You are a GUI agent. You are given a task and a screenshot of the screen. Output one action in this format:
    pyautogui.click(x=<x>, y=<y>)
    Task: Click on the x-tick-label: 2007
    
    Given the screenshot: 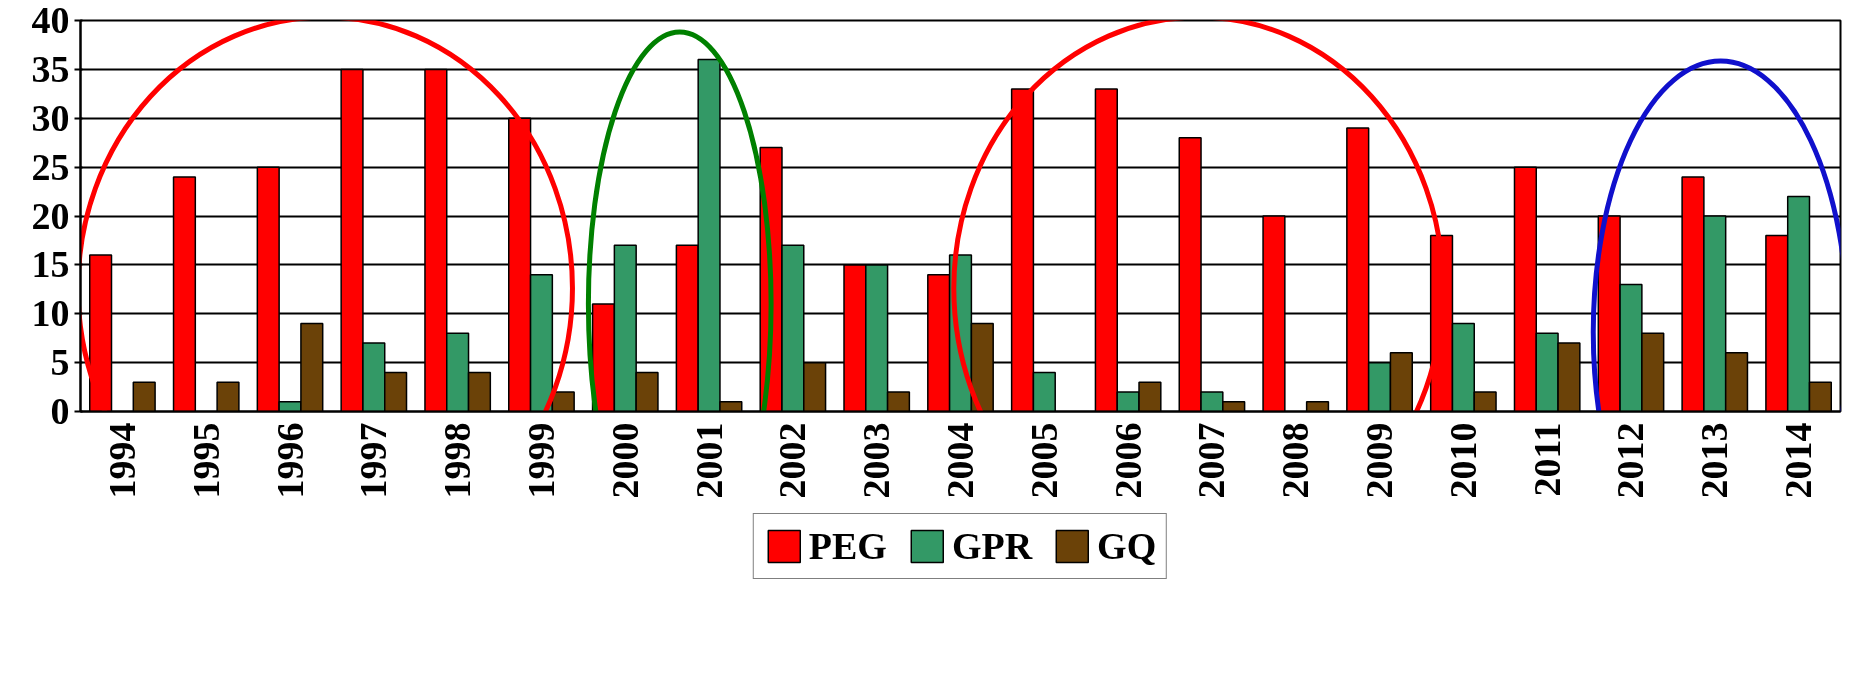 What is the action you would take?
    pyautogui.click(x=1211, y=460)
    